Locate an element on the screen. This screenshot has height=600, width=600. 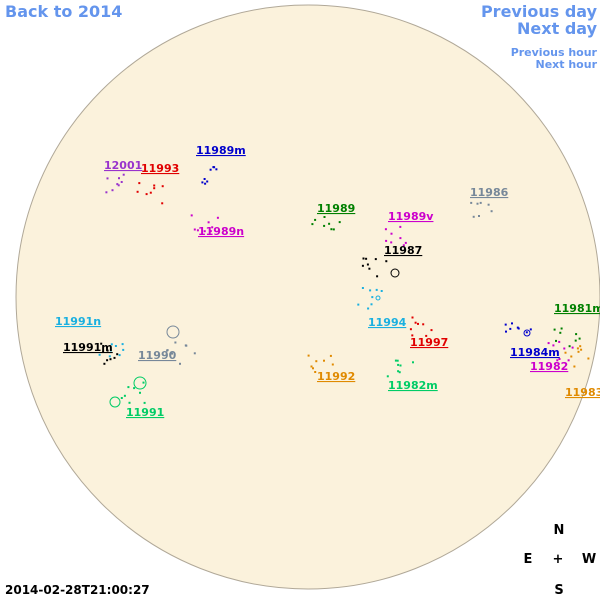
prev-day-link: Previous day is located at coordinates (539, 11).